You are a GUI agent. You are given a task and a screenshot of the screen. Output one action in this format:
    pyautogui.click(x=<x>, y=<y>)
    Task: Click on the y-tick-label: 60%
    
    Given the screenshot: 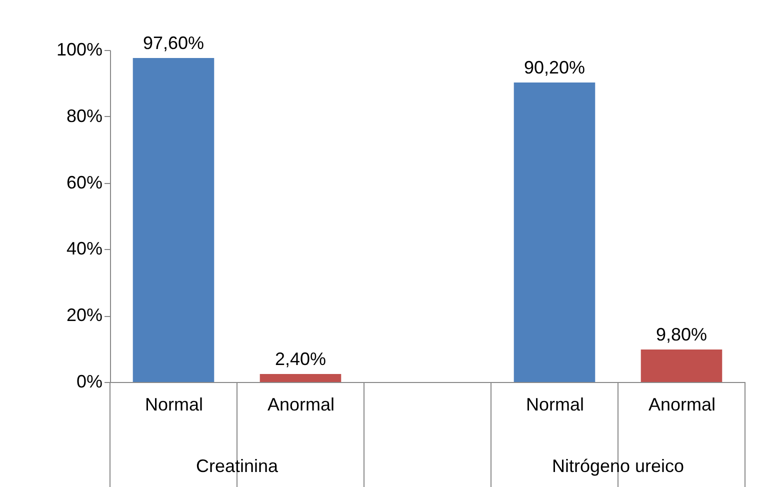 What is the action you would take?
    pyautogui.click(x=84, y=182)
    